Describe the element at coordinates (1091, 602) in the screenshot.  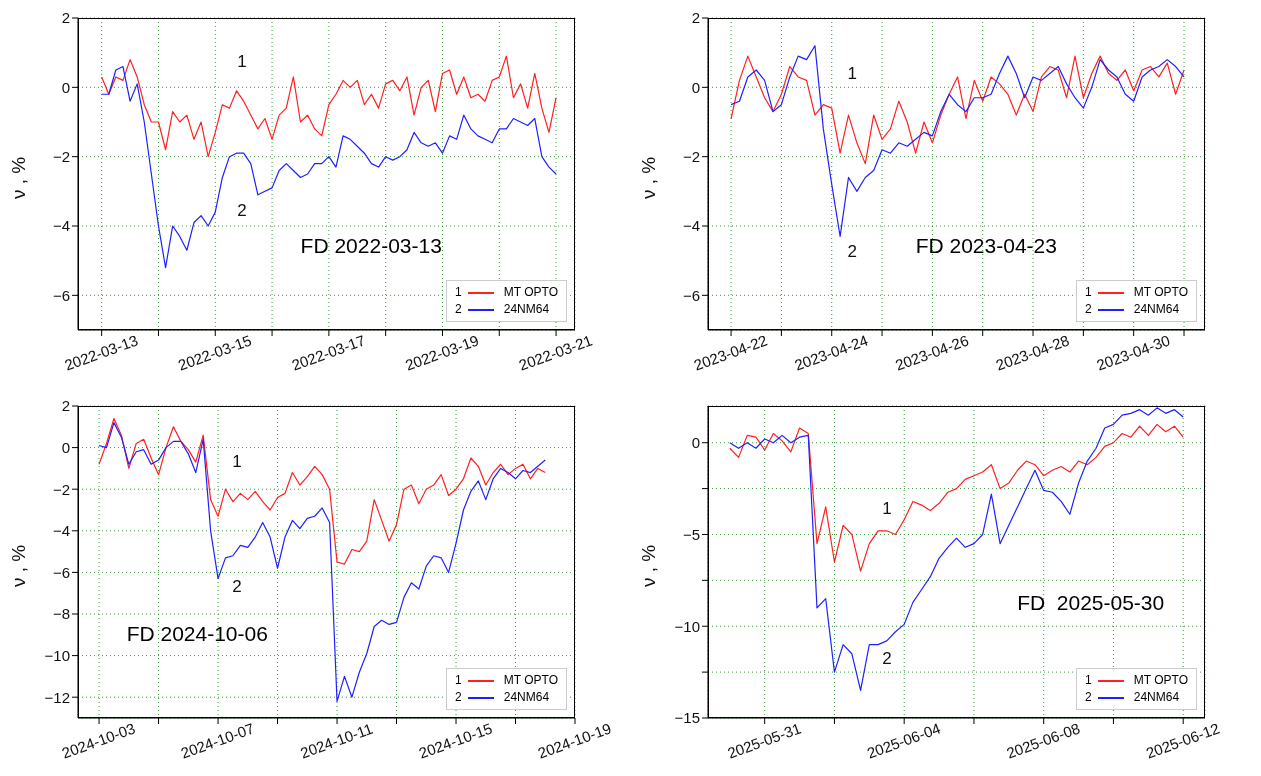
I see `text: FD 2025-05-30` at that location.